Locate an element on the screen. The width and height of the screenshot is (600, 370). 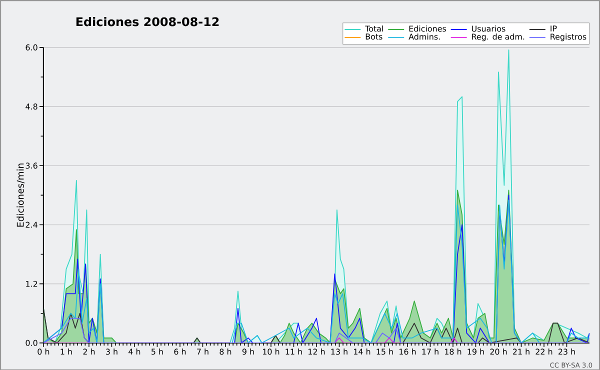
chart-title: Ediciones 2008-08-12 is located at coordinates (147, 21).